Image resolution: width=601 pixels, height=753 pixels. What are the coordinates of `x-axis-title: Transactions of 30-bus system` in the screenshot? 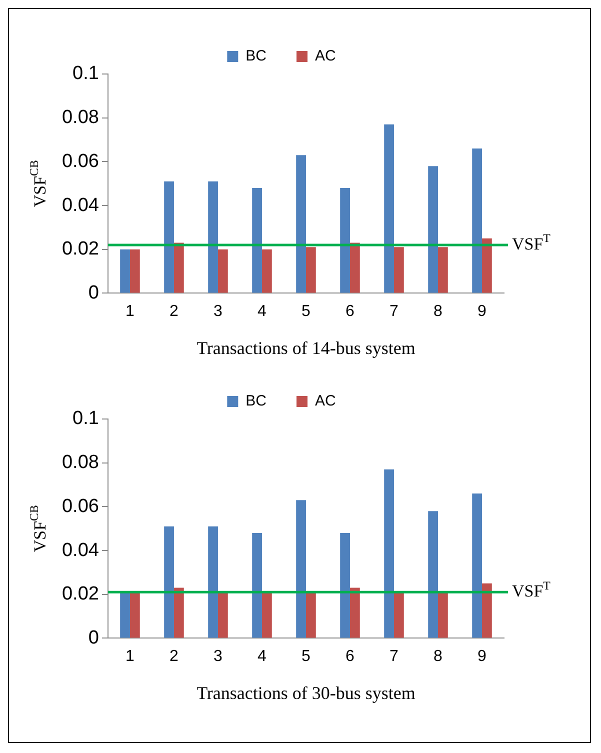 It's located at (306, 692).